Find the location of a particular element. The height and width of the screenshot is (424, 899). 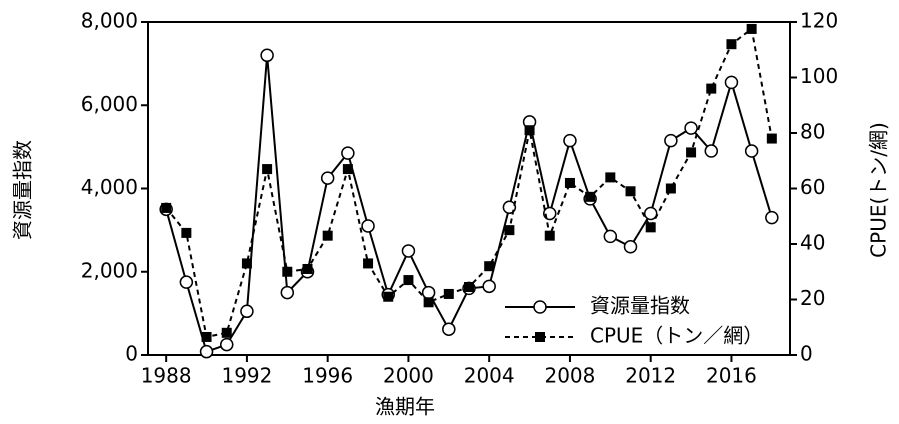

y2-tick-label: 20 is located at coordinates (812, 298).